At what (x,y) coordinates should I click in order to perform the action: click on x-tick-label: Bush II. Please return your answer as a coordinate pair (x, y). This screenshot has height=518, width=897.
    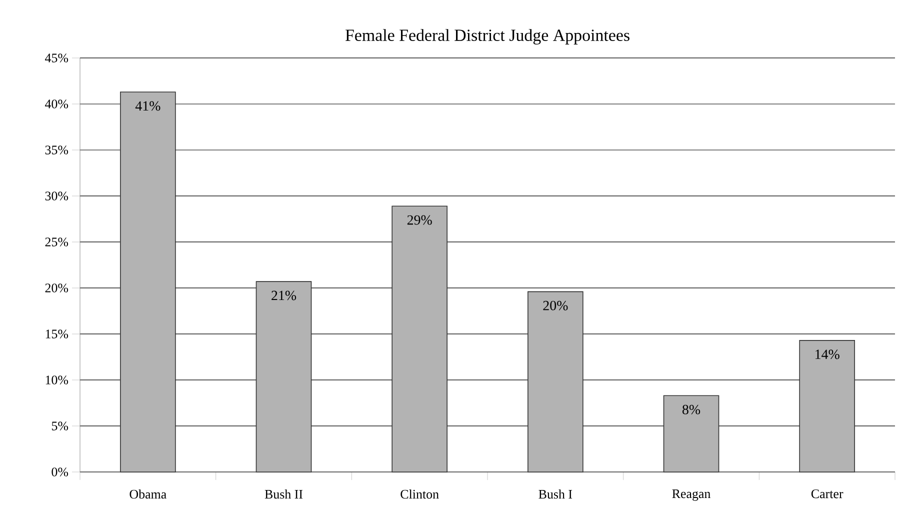
    Looking at the image, I should click on (283, 494).